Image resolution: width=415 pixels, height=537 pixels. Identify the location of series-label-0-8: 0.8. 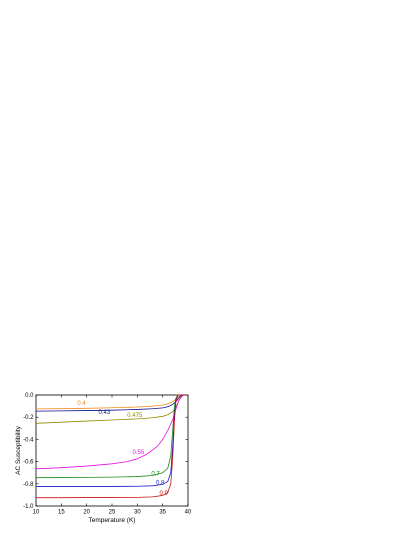
(160, 484).